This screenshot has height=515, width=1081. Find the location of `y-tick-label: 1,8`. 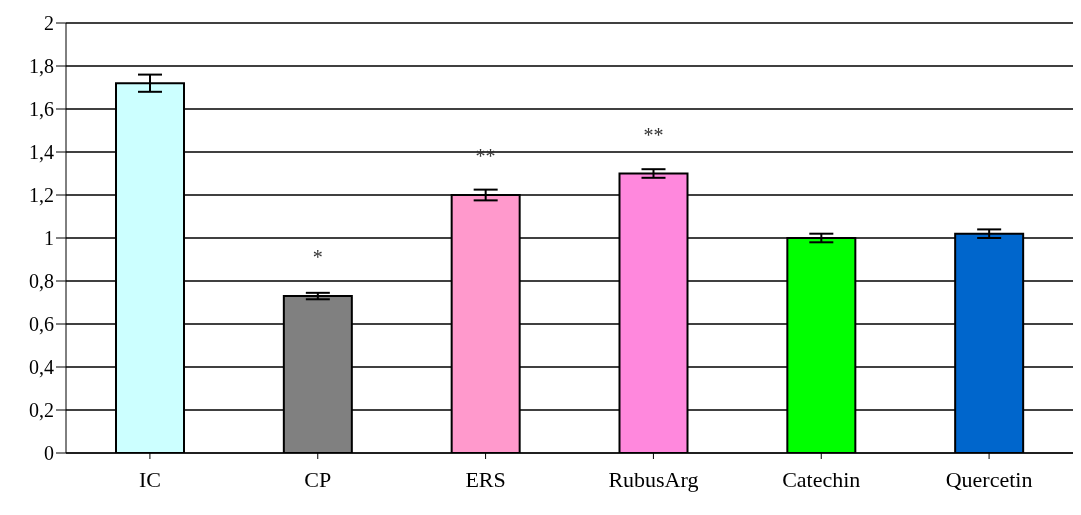

y-tick-label: 1,8 is located at coordinates (41, 66).